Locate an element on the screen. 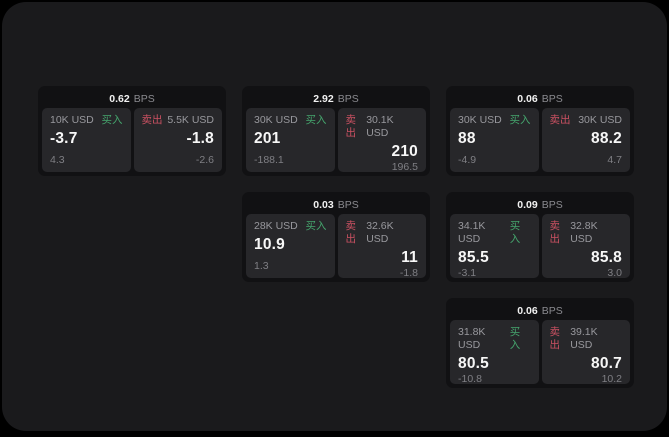 This screenshot has height=437, width=669. buy-delta: 1.3 is located at coordinates (261, 266).